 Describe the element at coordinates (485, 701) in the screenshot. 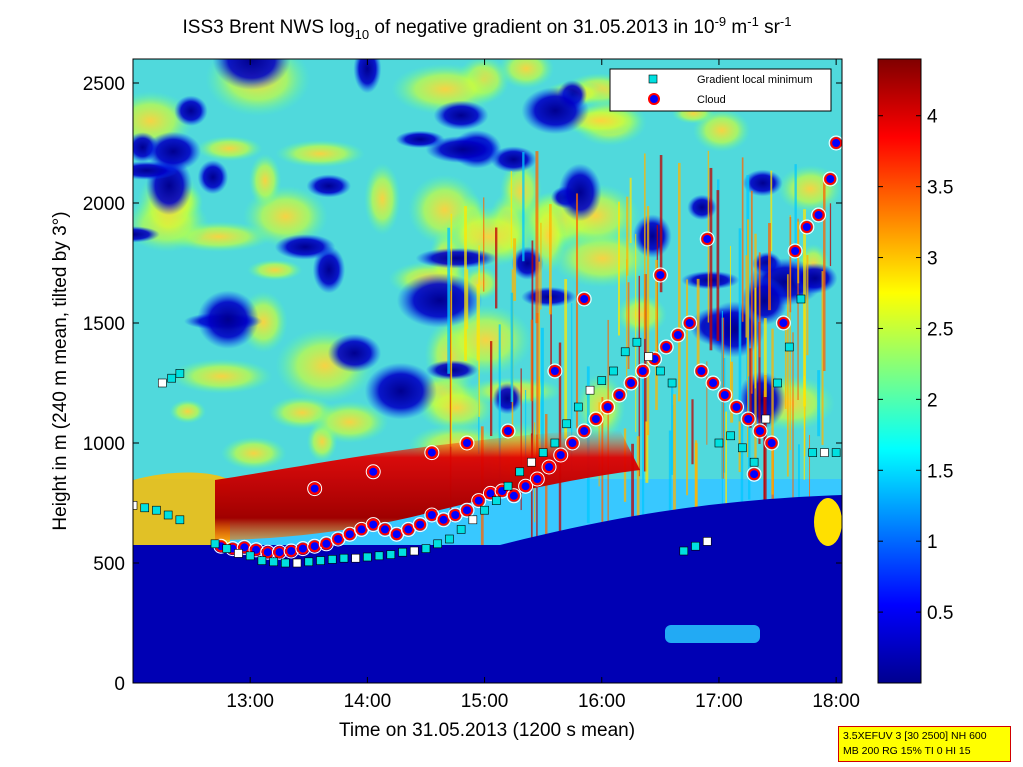

I see `x-tick-label: 15:00` at that location.